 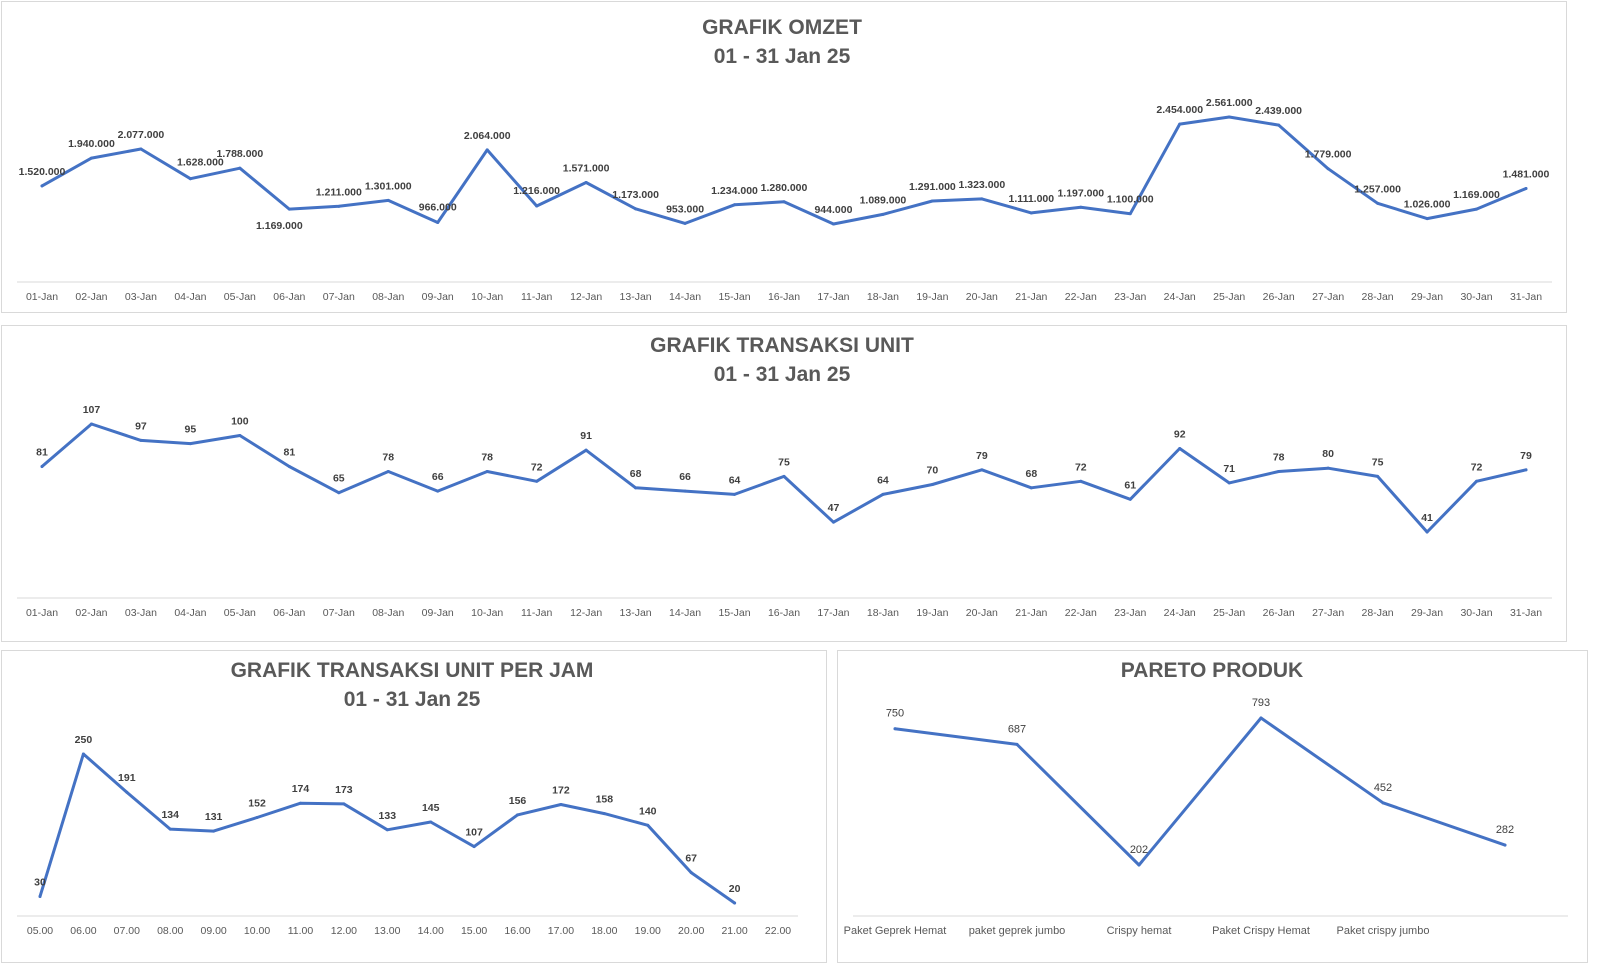 What do you see at coordinates (1377, 189) in the screenshot?
I see `data-label: 1.257.000` at bounding box center [1377, 189].